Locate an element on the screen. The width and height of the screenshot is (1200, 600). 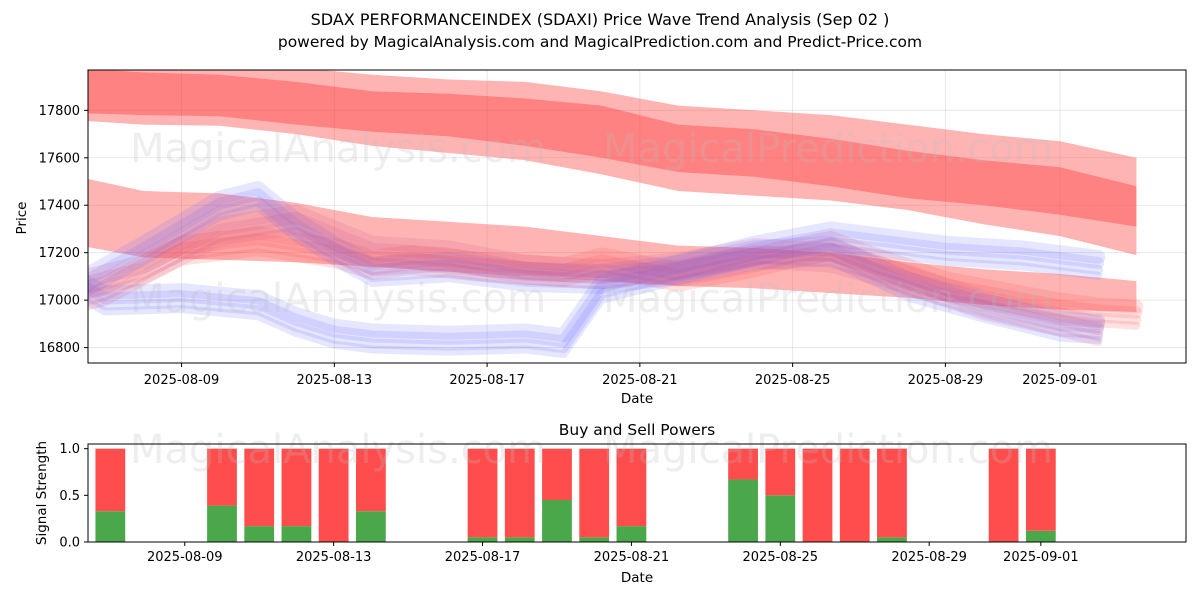
y-tick-label: 17000 is located at coordinates (59, 301).